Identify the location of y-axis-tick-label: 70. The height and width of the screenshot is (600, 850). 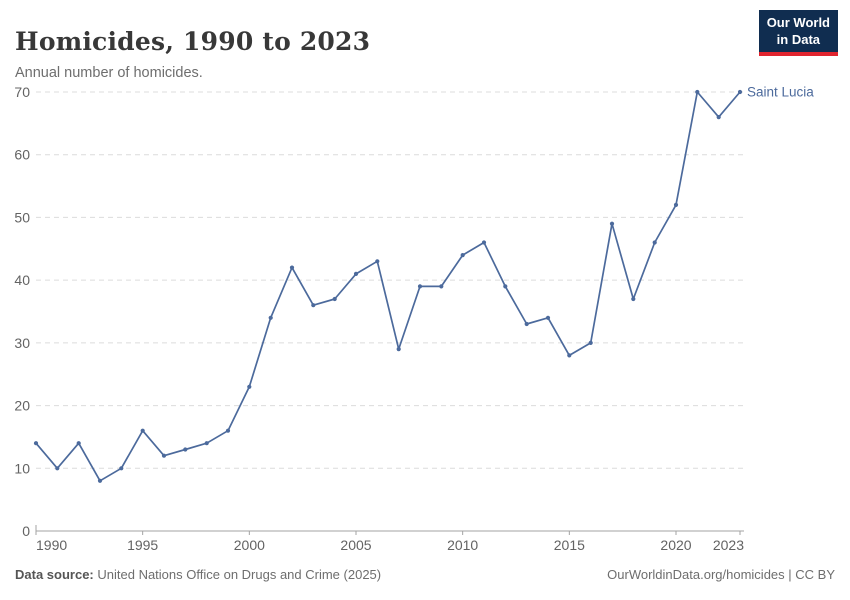
(22, 92).